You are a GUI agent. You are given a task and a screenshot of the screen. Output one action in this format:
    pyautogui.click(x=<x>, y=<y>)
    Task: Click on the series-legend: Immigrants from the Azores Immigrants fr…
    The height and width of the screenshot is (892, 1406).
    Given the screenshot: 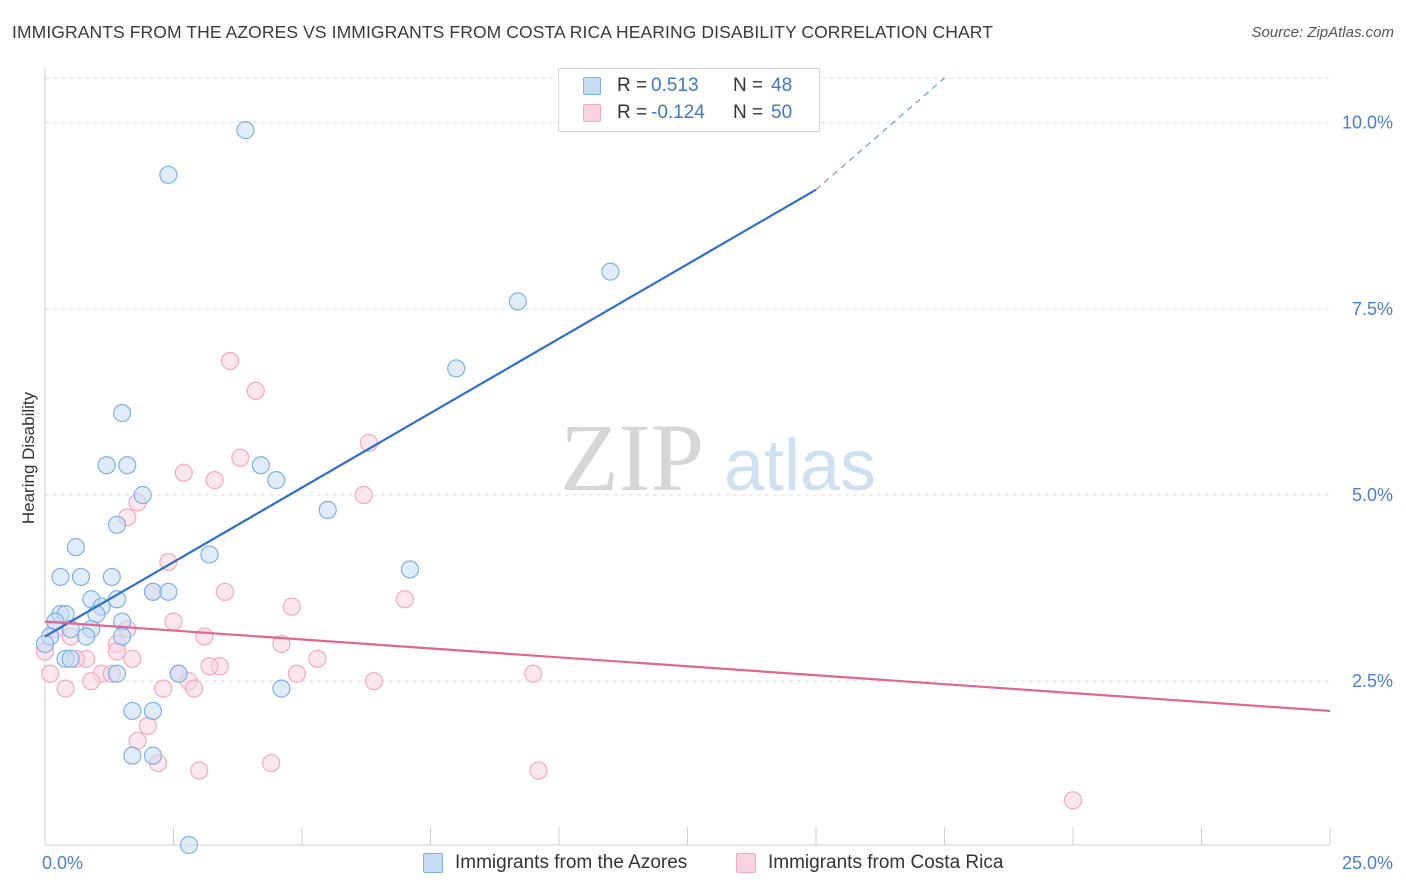 What is the action you would take?
    pyautogui.click(x=703, y=865)
    